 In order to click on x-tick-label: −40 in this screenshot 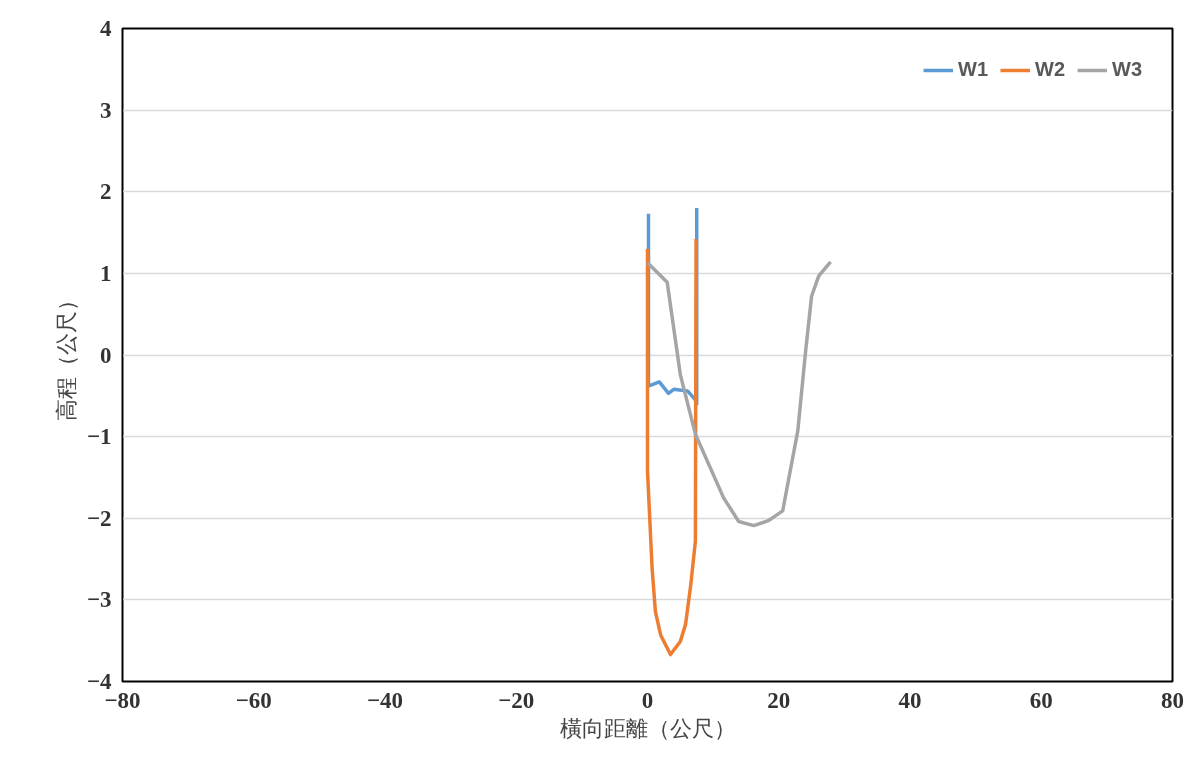, I will do `click(385, 700)`.